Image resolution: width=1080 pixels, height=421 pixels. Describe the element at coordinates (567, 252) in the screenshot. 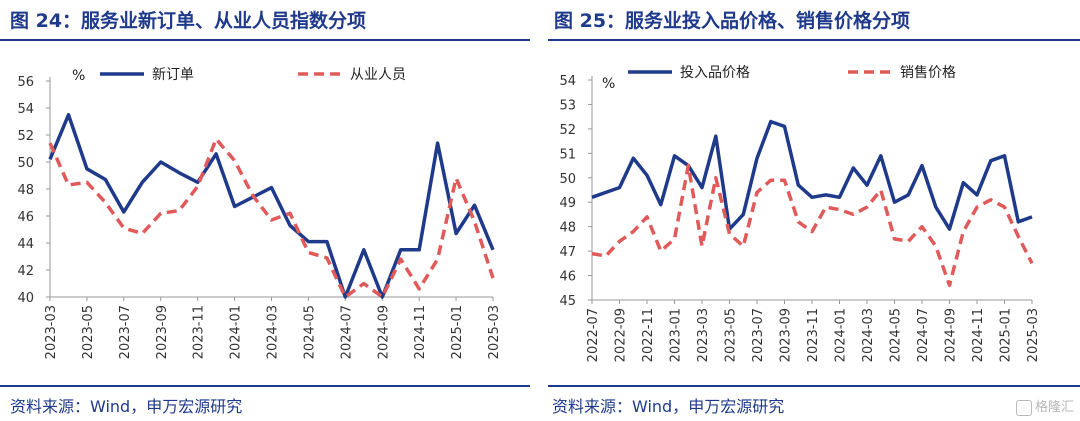

I see `y-tick-label: 47` at that location.